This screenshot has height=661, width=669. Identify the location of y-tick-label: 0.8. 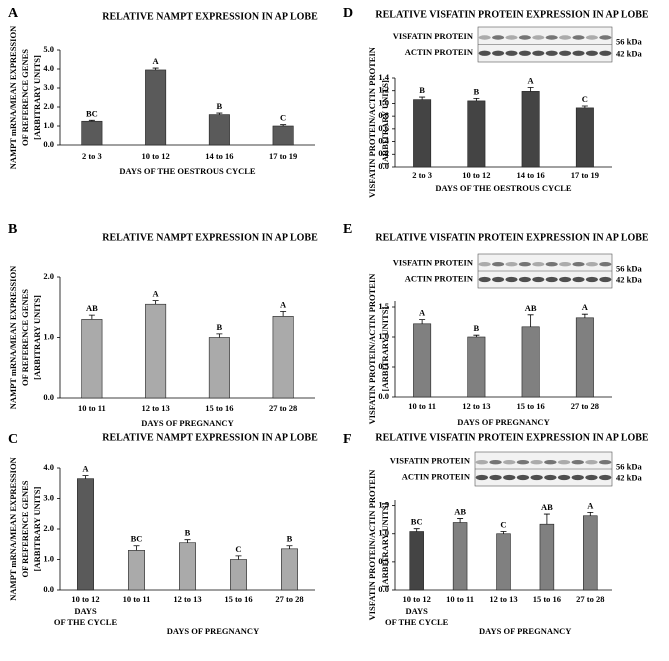
(383, 115).